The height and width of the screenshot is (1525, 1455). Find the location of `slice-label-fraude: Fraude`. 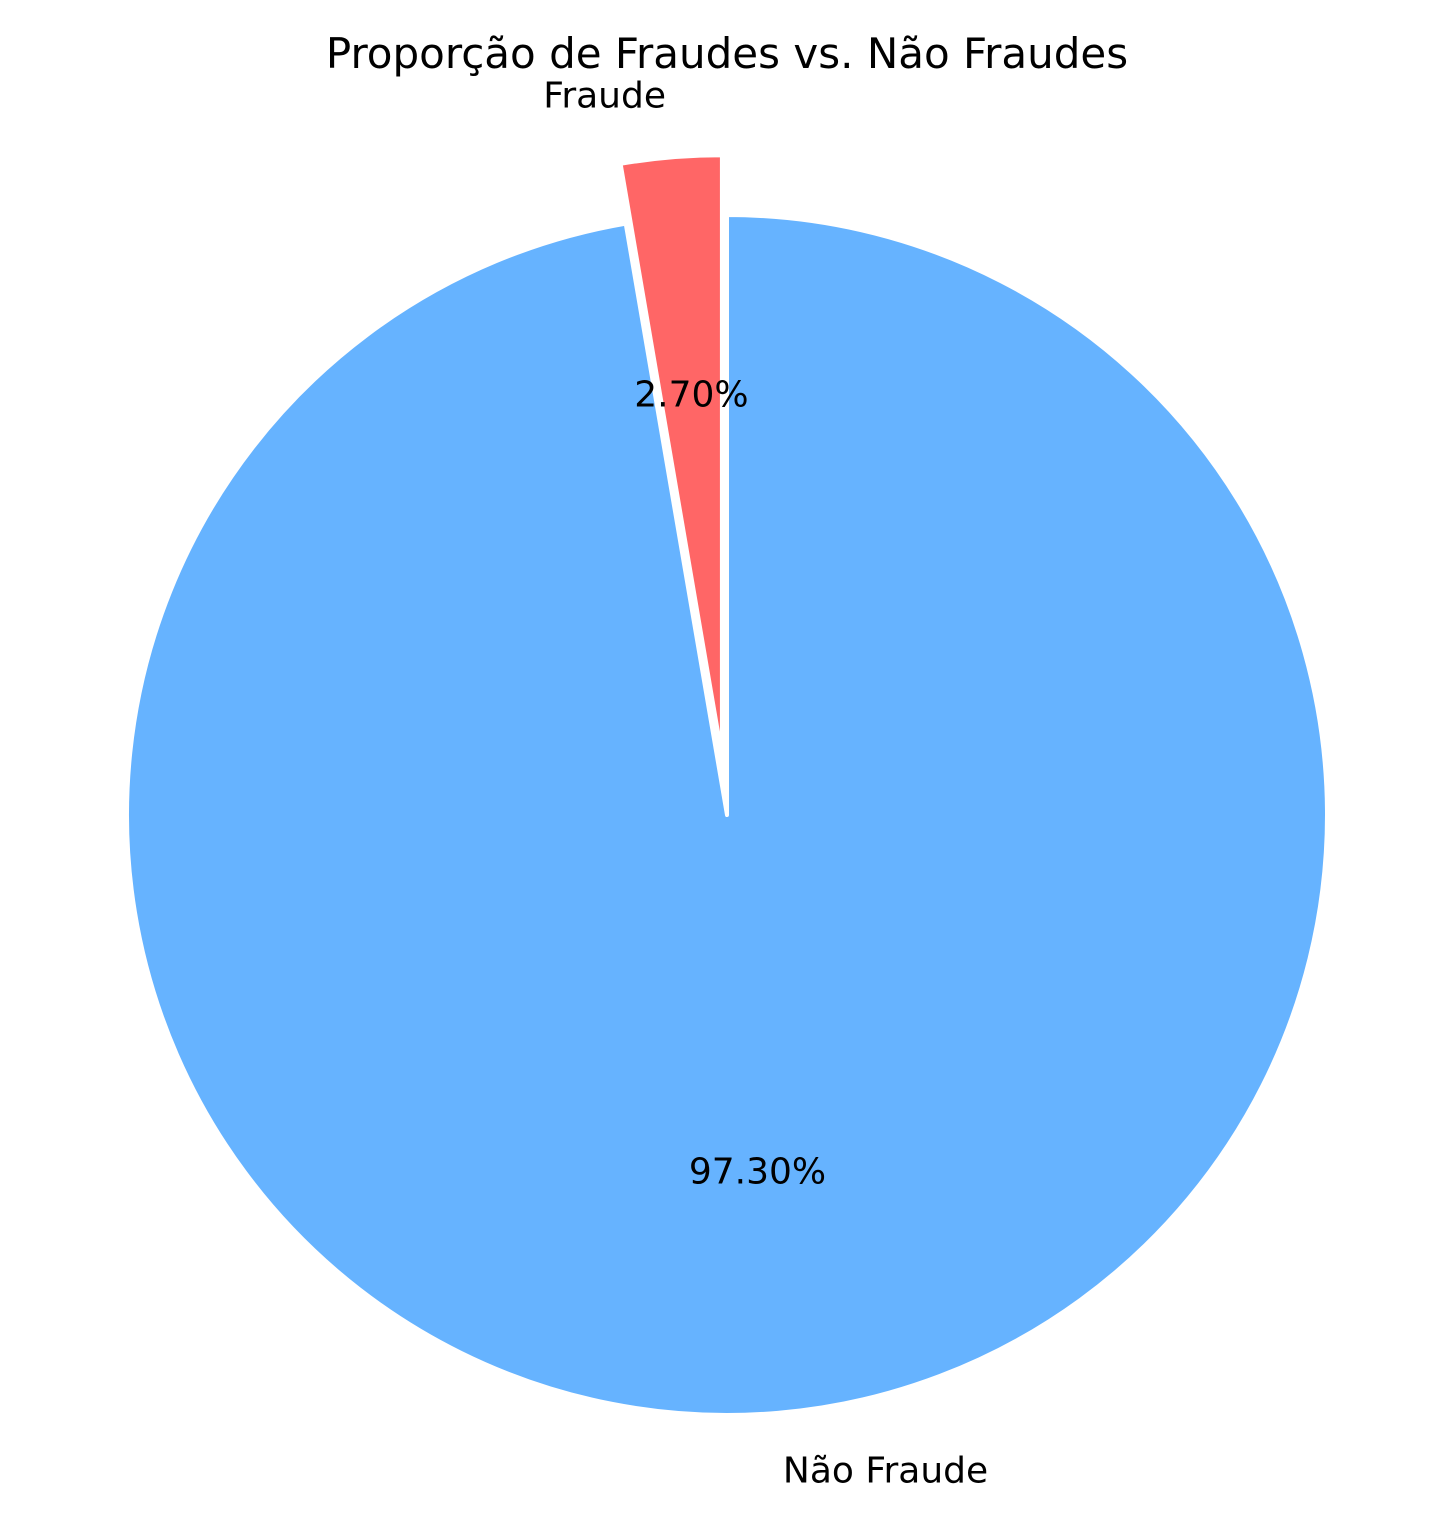

slice-label-fraude: Fraude is located at coordinates (604, 96).